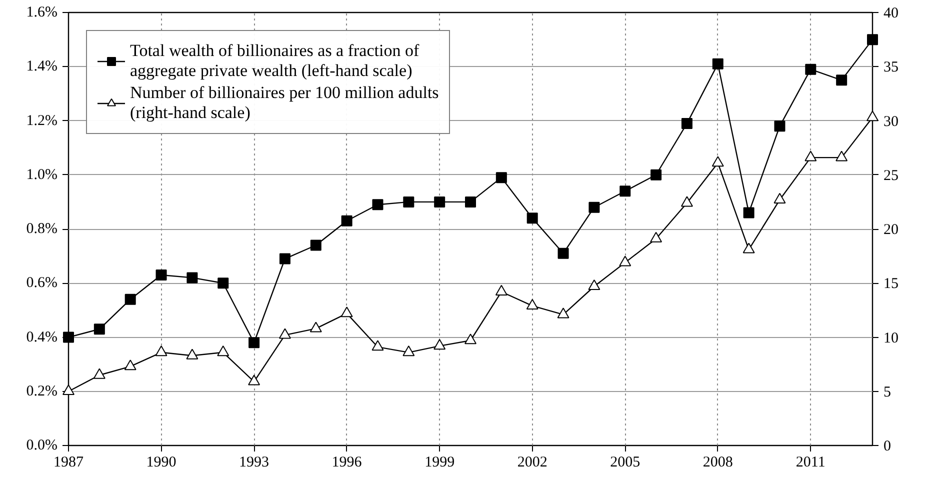  Describe the element at coordinates (891, 122) in the screenshot. I see `y2-tick-label: 30` at that location.